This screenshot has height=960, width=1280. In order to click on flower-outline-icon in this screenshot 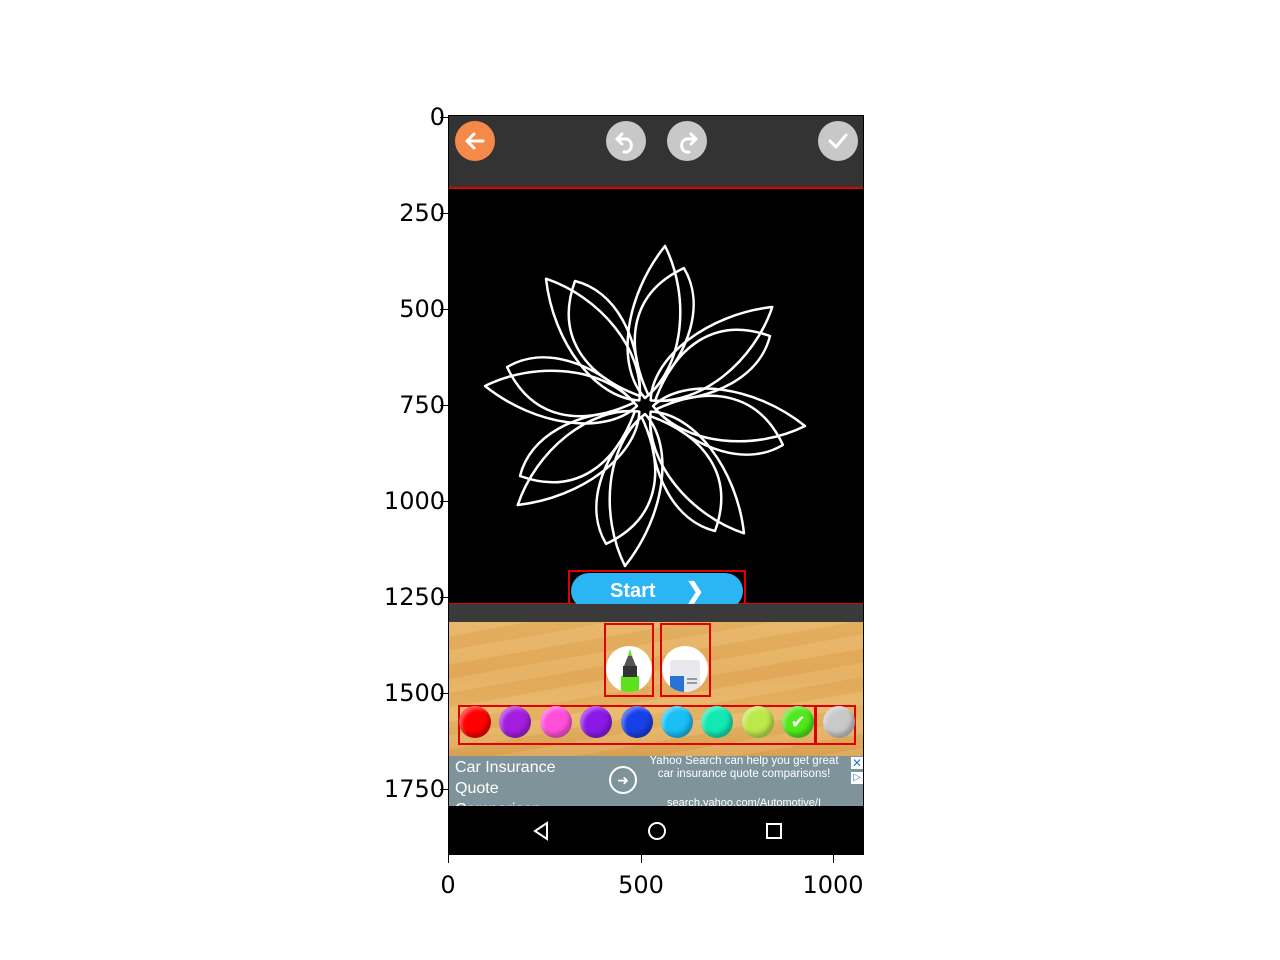, I will do `click(645, 406)`.